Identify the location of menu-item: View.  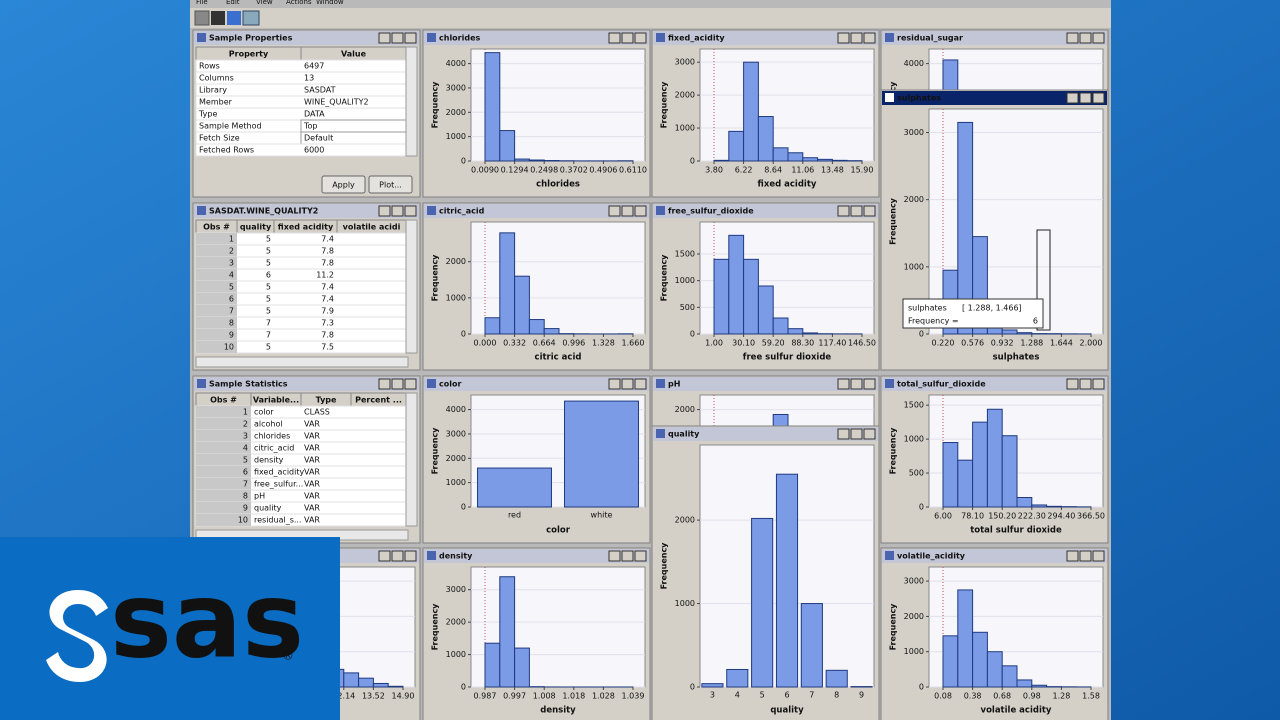
(264, 3).